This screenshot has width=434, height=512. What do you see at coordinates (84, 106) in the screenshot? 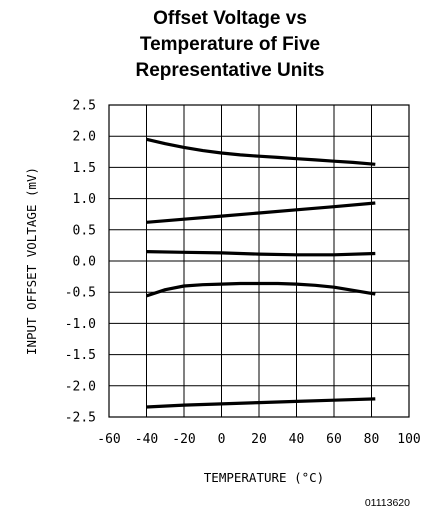
I see `y-tick-label: 2.5` at bounding box center [84, 106].